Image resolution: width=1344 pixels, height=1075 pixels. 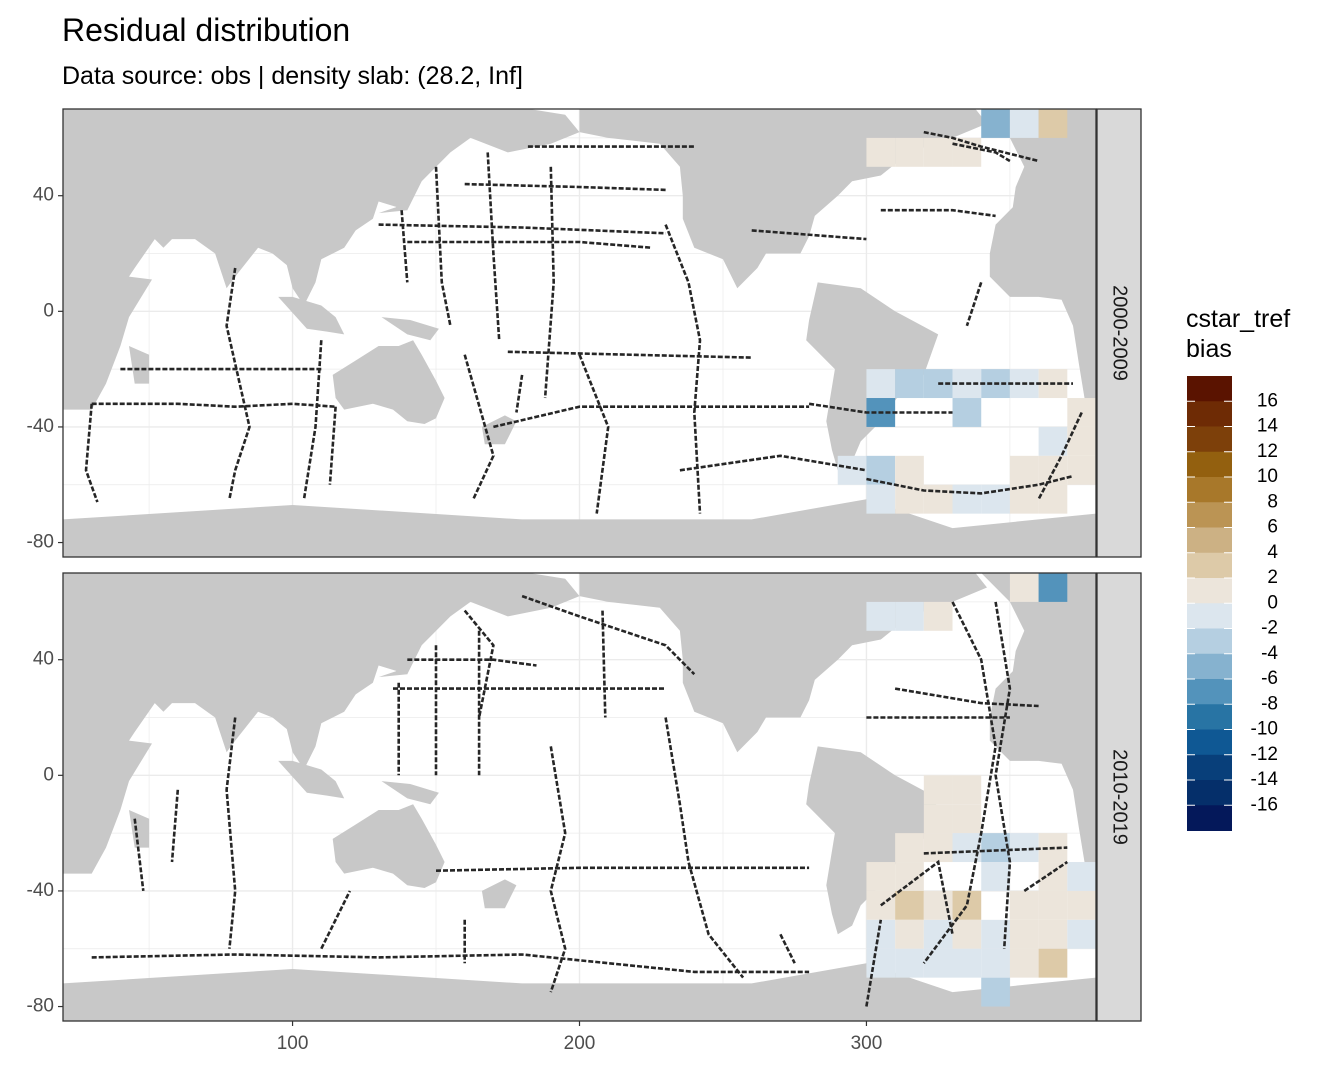 I want to click on legend-label: -4, so click(x=1269, y=653).